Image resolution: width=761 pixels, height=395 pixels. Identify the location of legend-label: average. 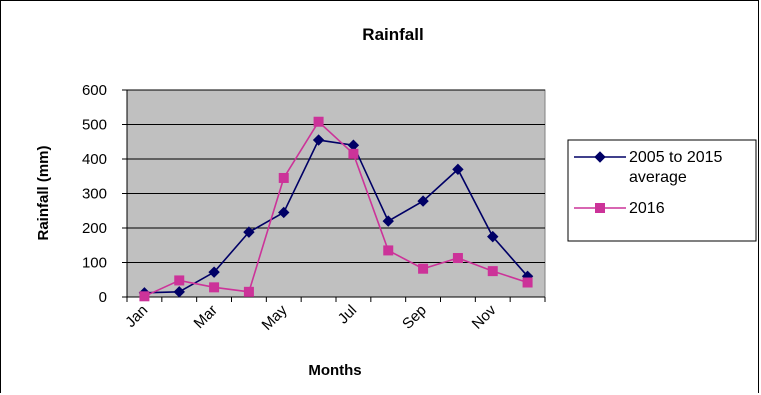
(658, 177).